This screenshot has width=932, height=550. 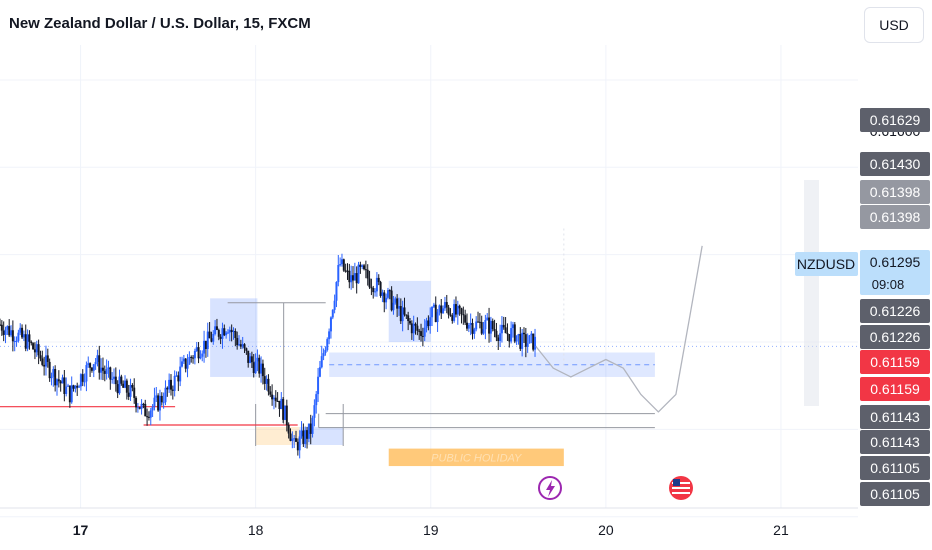 I want to click on y-price-label-12: 0.61105, so click(x=895, y=494).